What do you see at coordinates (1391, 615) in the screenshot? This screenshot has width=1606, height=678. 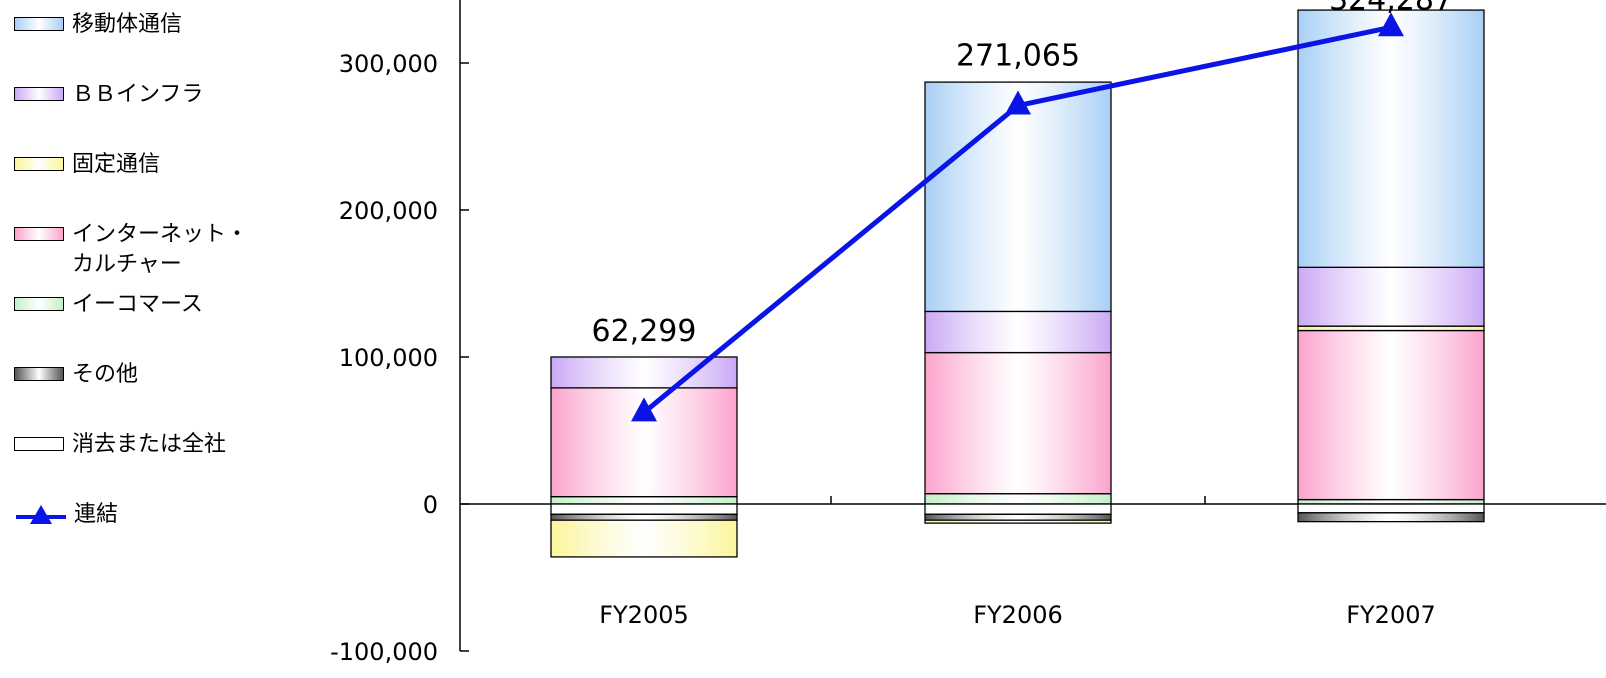 I see `x-tick-label: FY2007` at bounding box center [1391, 615].